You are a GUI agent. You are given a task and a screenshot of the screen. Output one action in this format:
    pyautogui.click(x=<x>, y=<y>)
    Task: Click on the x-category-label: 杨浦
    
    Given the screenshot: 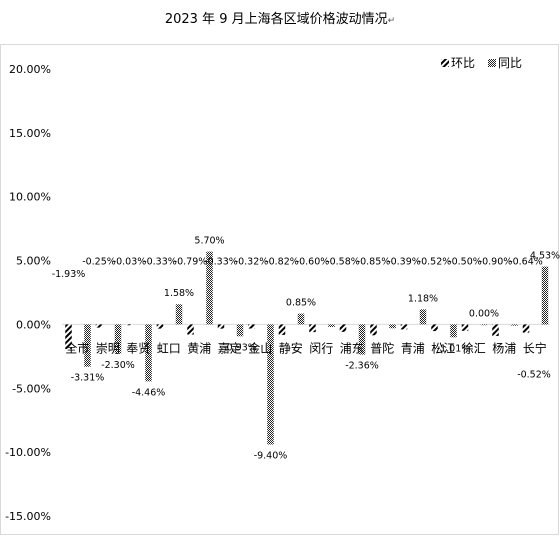 What is the action you would take?
    pyautogui.click(x=504, y=347)
    